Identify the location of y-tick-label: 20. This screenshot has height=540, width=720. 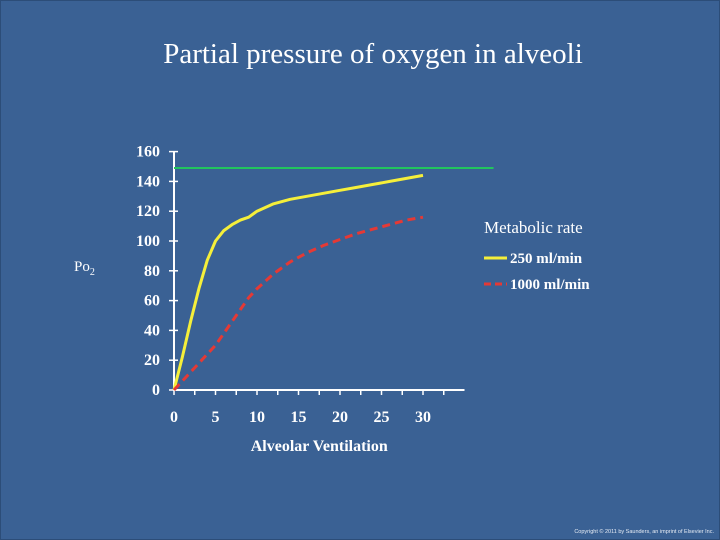
(152, 360).